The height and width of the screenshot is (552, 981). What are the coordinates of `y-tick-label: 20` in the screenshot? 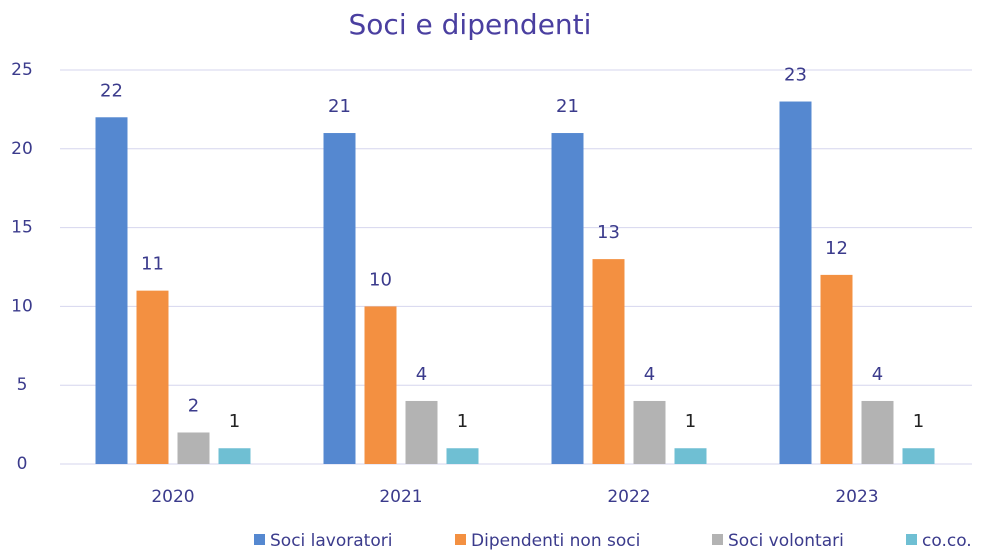 It's located at (22, 149).